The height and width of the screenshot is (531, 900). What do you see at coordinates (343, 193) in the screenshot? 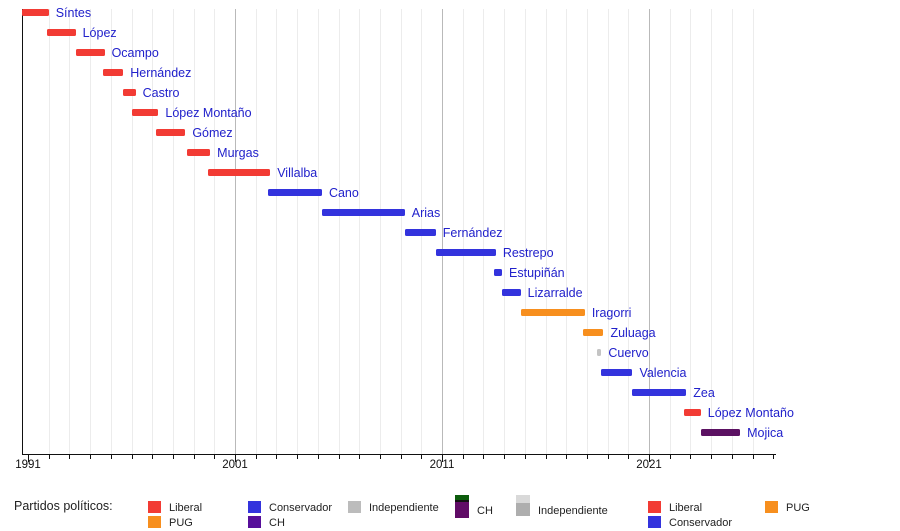
I see `person-name-label: Cano` at bounding box center [343, 193].